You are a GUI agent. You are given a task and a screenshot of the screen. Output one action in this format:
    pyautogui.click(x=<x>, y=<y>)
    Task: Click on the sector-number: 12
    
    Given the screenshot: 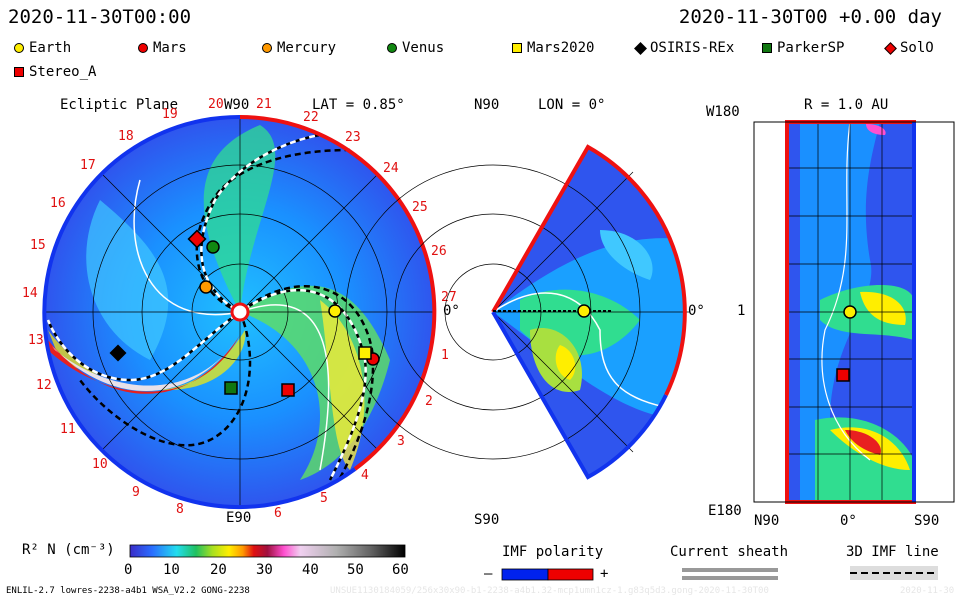 What is the action you would take?
    pyautogui.click(x=44, y=385)
    